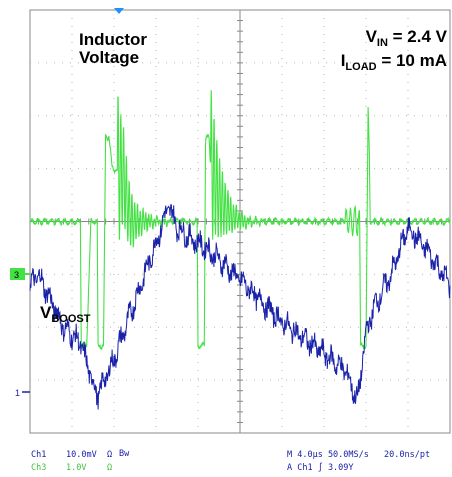  What do you see at coordinates (360, 67) in the screenshot?
I see `iload-subscript: LOAD` at bounding box center [360, 67].